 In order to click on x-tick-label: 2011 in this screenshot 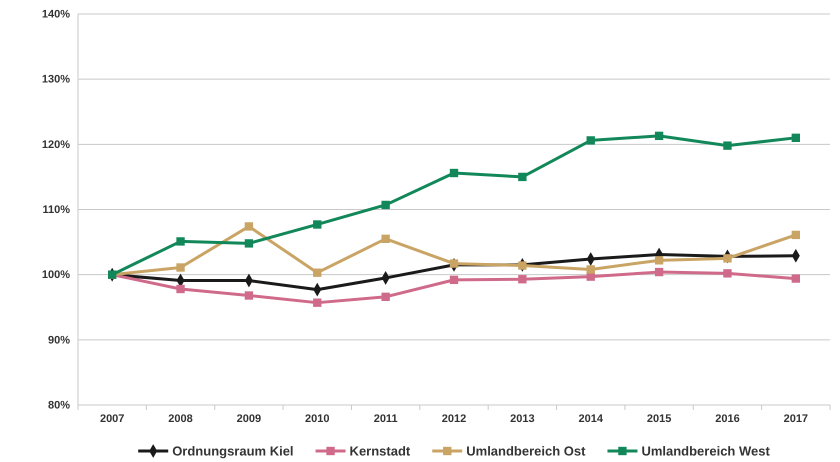, I will do `click(386, 418)`.